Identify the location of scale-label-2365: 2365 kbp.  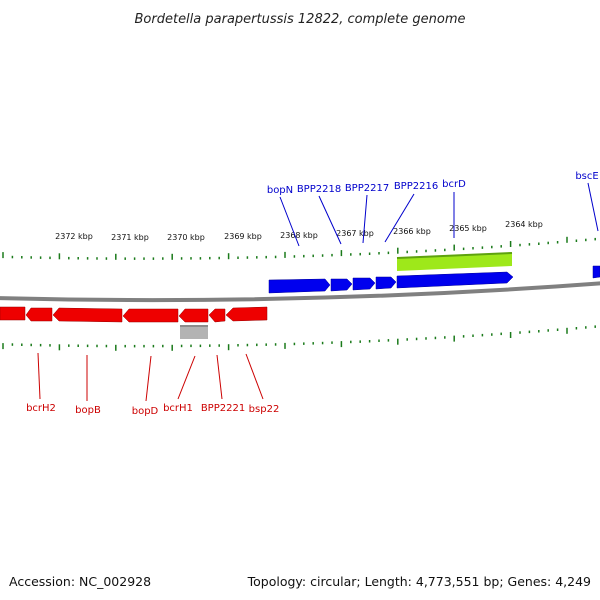
(468, 228).